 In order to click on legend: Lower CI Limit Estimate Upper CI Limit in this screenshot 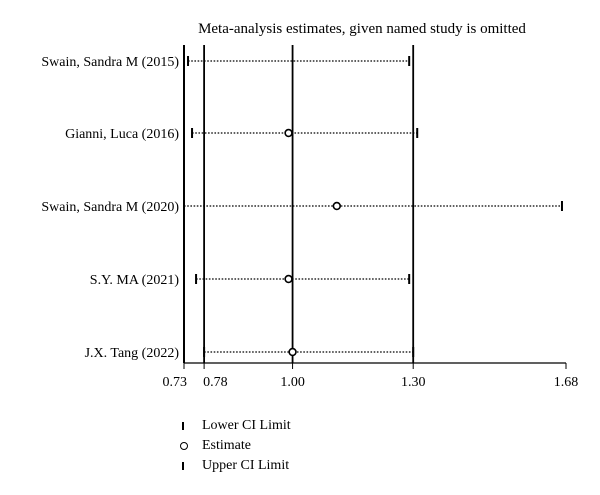, I will do `click(235, 446)`.